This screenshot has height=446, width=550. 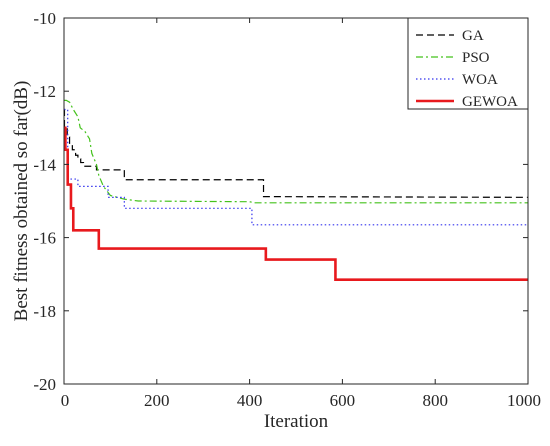 What do you see at coordinates (44, 384) in the screenshot?
I see `y-tick-label: -20` at bounding box center [44, 384].